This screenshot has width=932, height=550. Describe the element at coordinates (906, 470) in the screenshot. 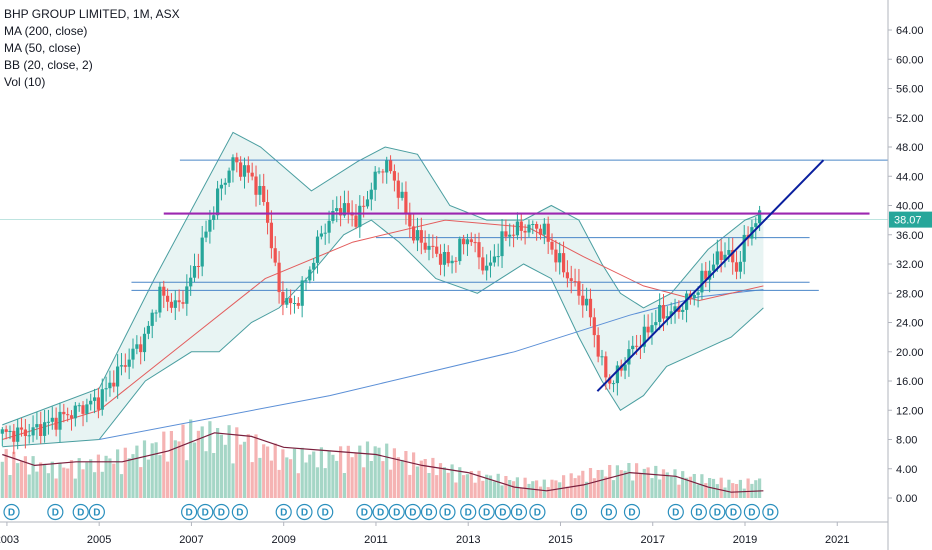

I see `price-axis-label: 4.00` at that location.